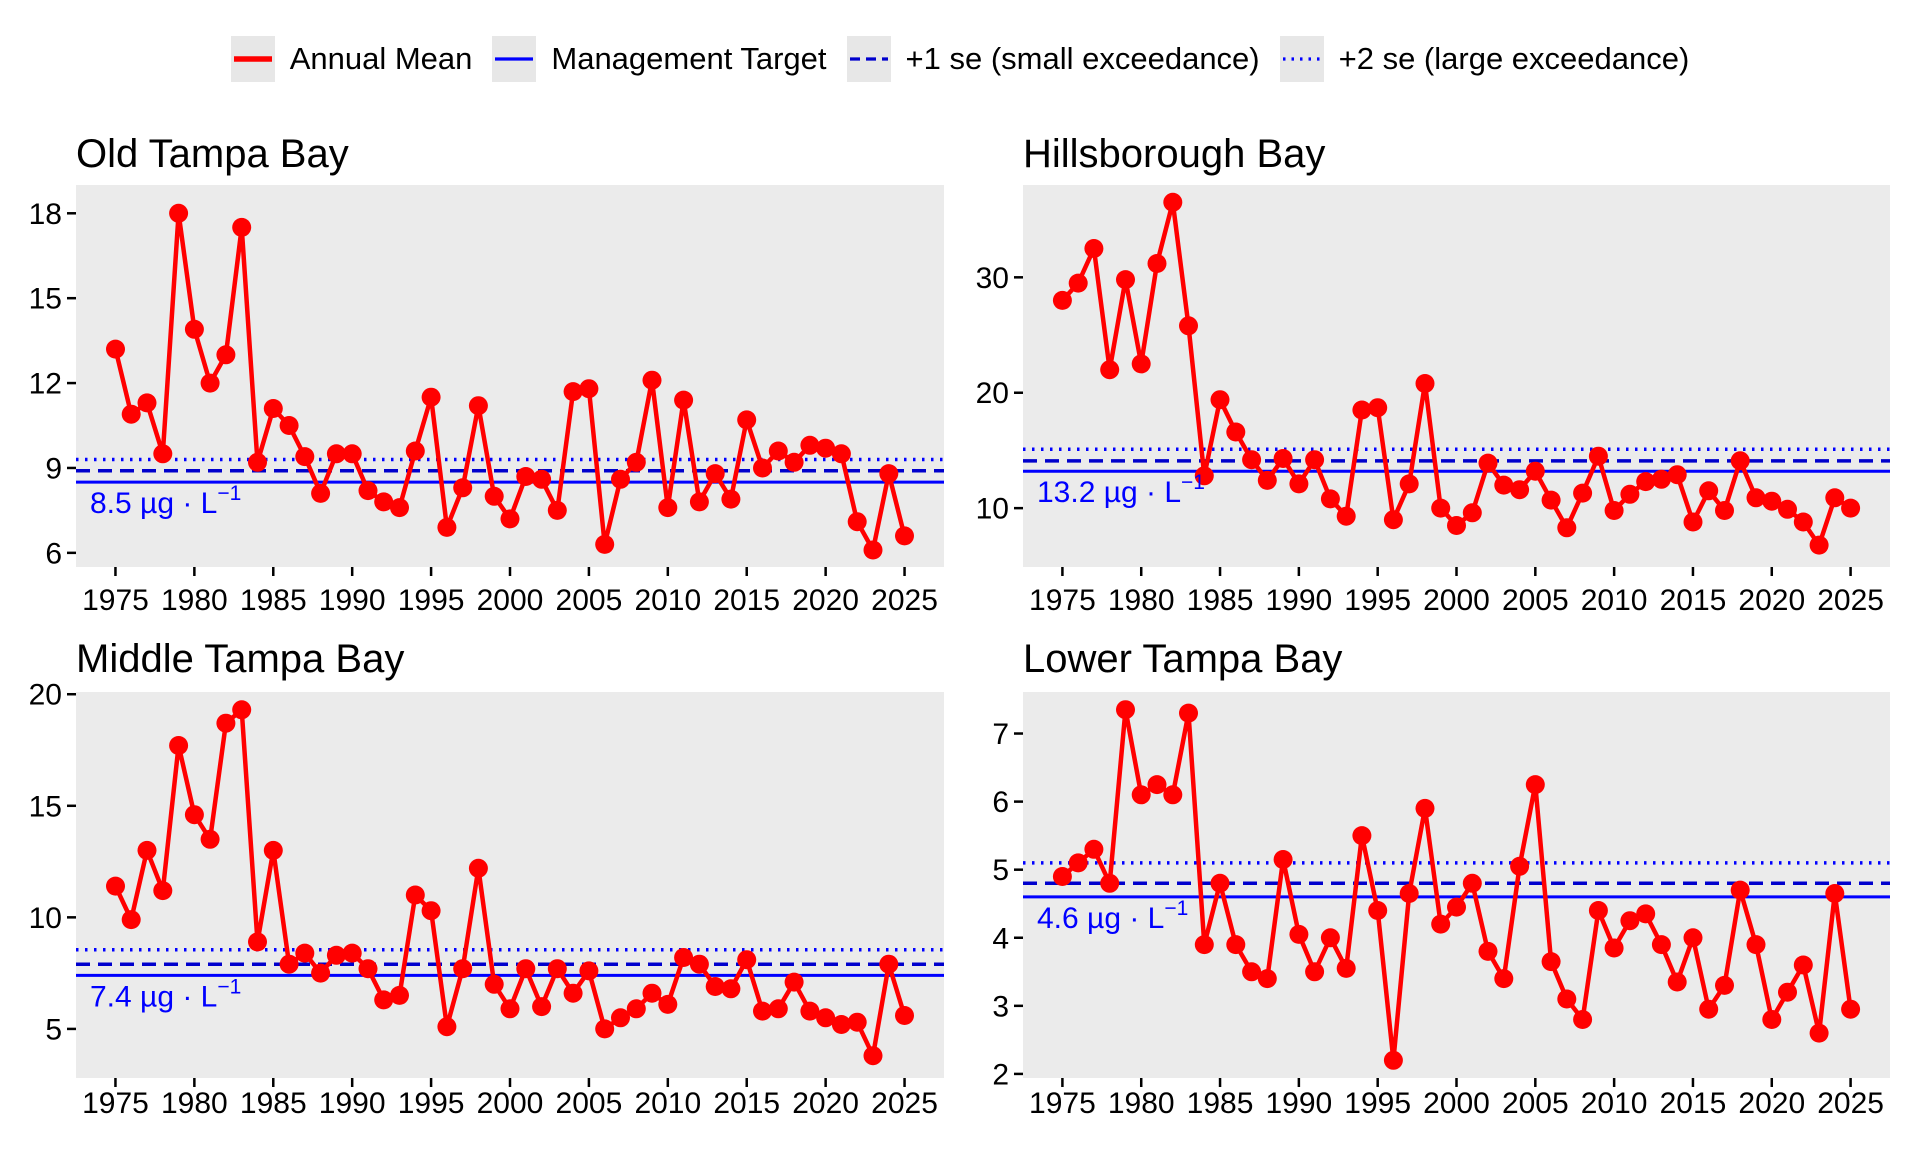 The height and width of the screenshot is (1152, 1920). Describe the element at coordinates (1614, 1103) in the screenshot. I see `x-tick-label: 2010` at that location.